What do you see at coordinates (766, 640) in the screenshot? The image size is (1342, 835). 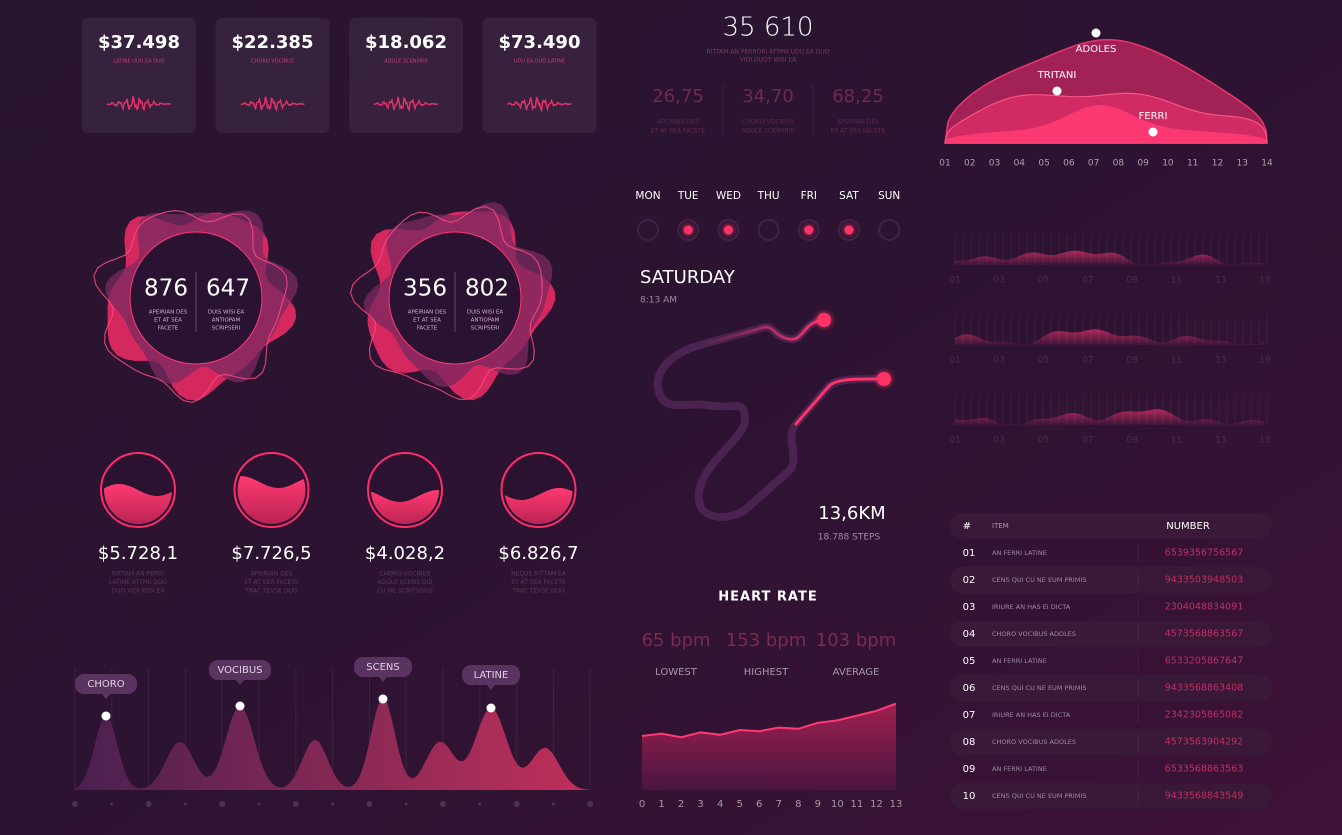 I see `hr-value: 153 bpm` at bounding box center [766, 640].